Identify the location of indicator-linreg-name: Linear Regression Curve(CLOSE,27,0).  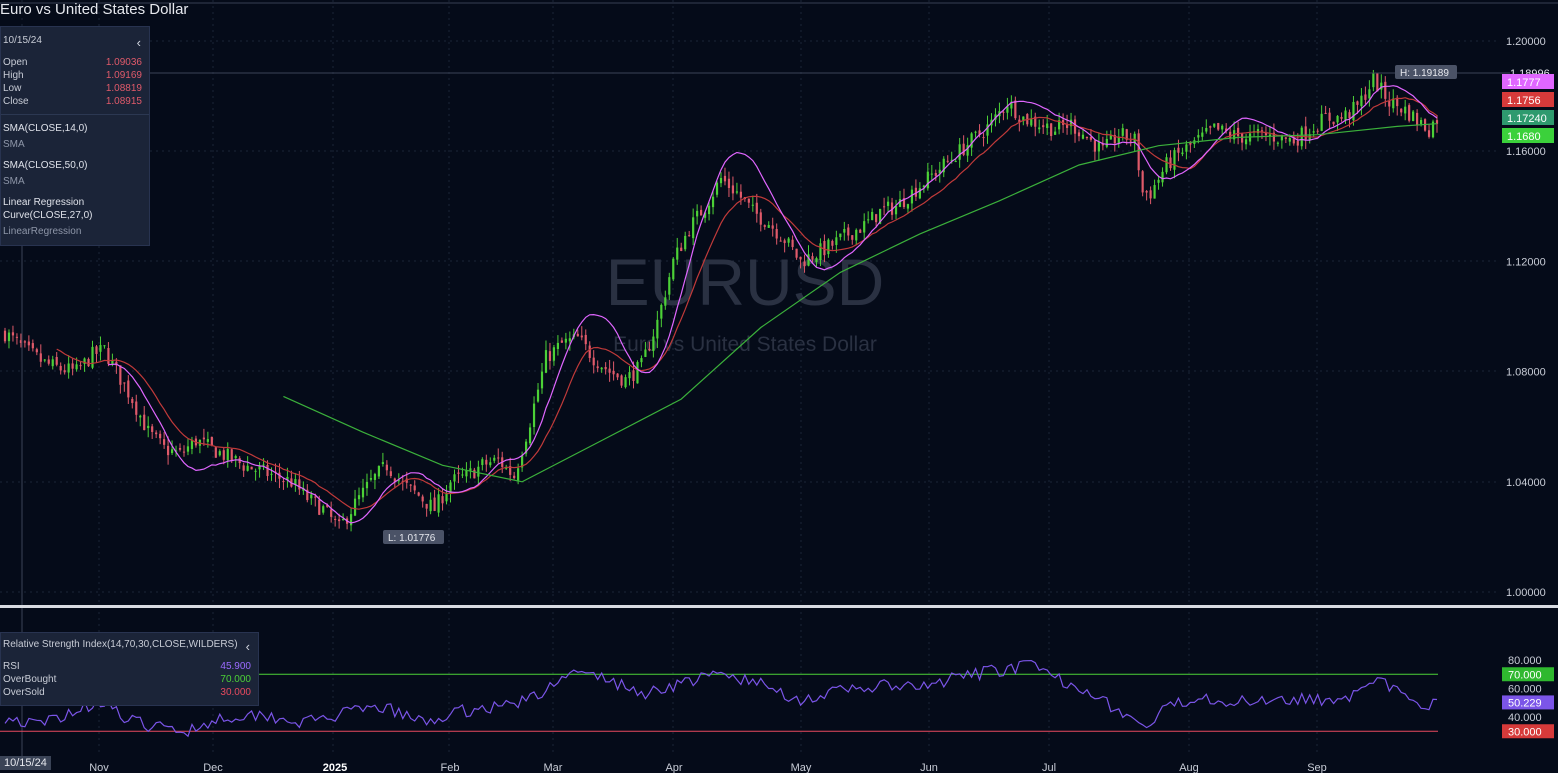
(48, 209).